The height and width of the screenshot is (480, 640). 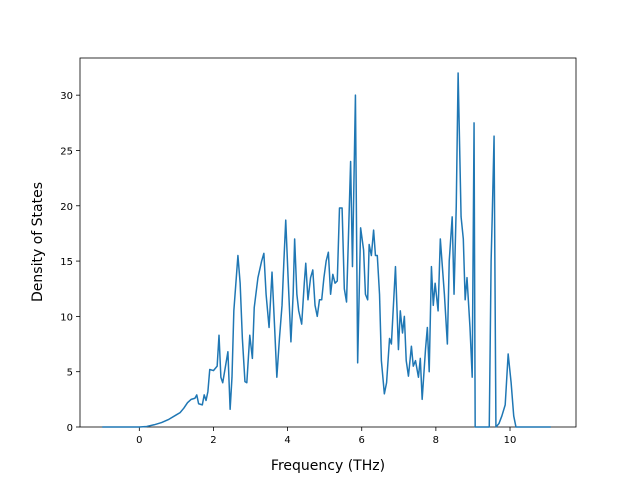 What do you see at coordinates (510, 440) in the screenshot?
I see `x-tick-label: 10` at bounding box center [510, 440].